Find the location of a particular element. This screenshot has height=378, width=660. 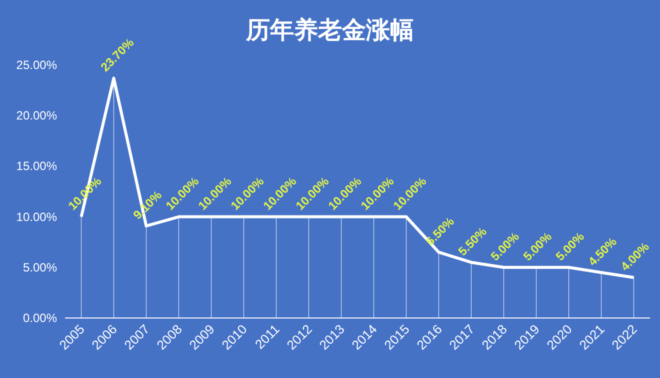

y-tick-label: 20.00% is located at coordinates (37, 115).